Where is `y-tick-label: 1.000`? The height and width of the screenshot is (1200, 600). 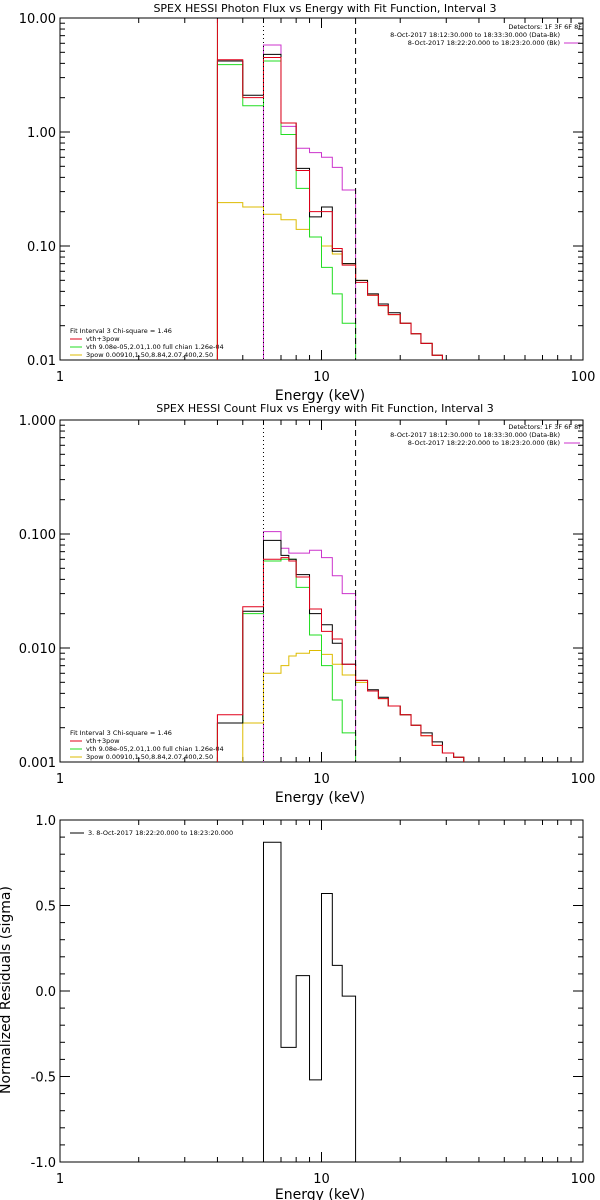
y-tick-label: 1.000 is located at coordinates (37, 421).